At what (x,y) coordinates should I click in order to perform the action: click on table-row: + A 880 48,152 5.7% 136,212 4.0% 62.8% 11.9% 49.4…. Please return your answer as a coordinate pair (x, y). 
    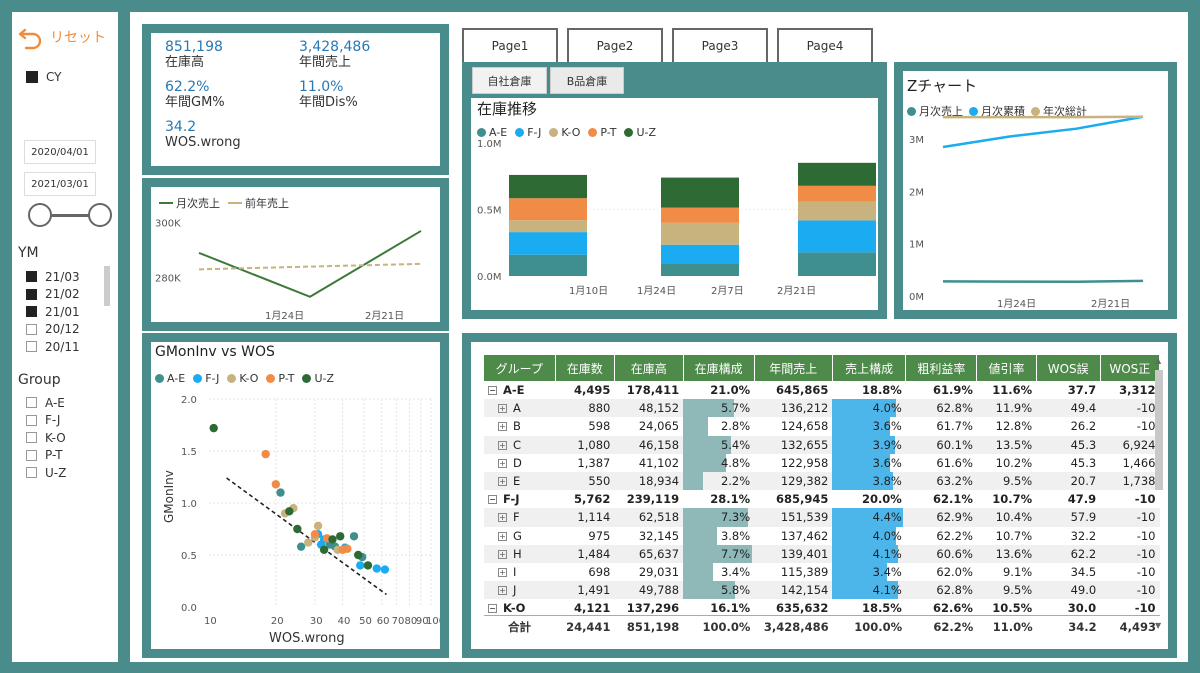
    Looking at the image, I should click on (822, 408).